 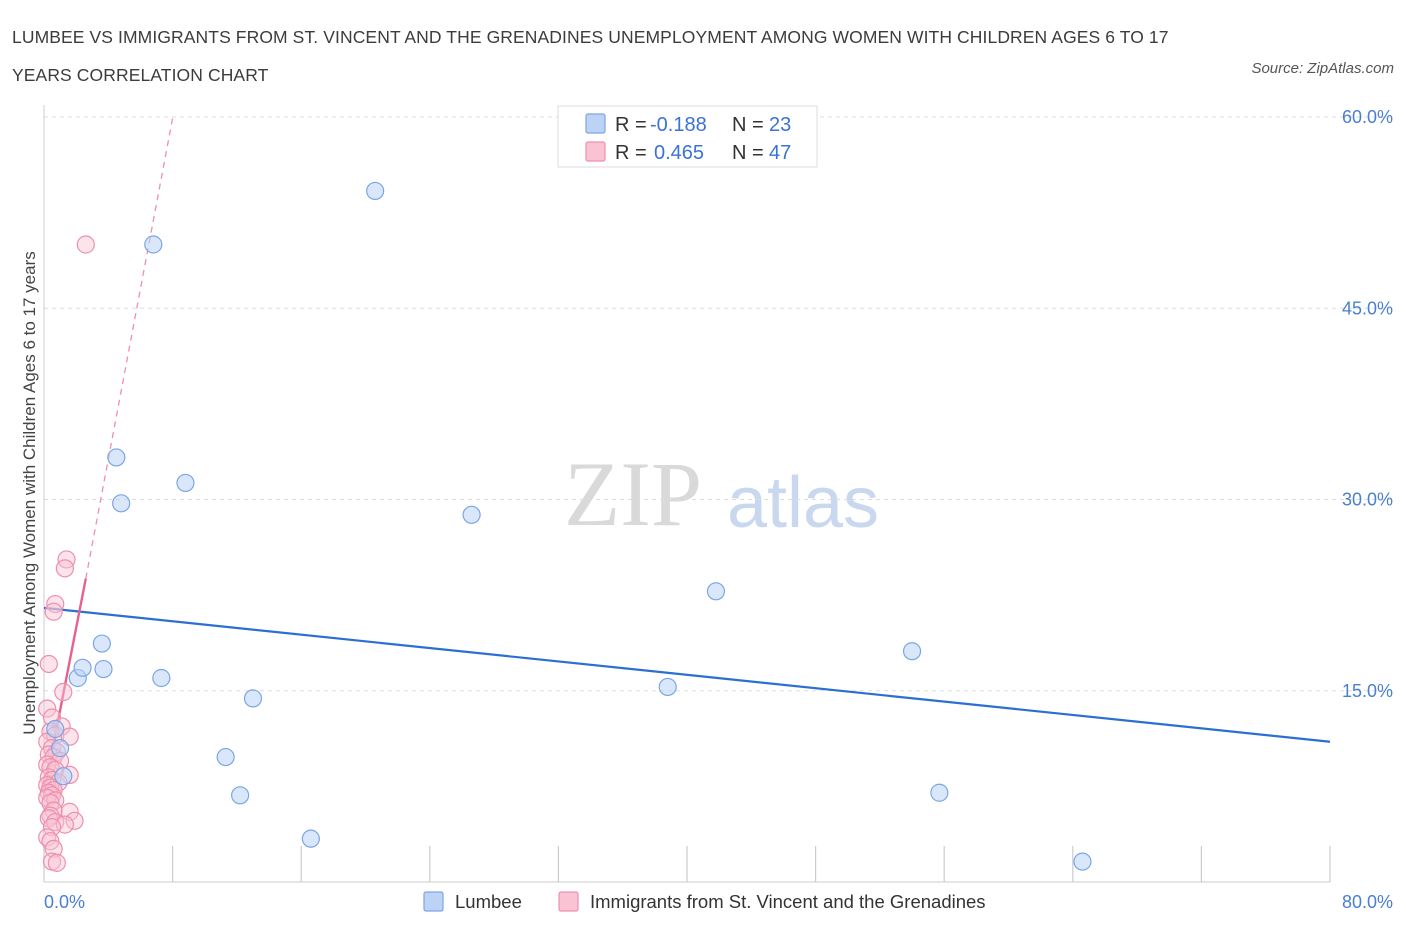 What do you see at coordinates (780, 125) in the screenshot?
I see `legend-n-value-1: 23` at bounding box center [780, 125].